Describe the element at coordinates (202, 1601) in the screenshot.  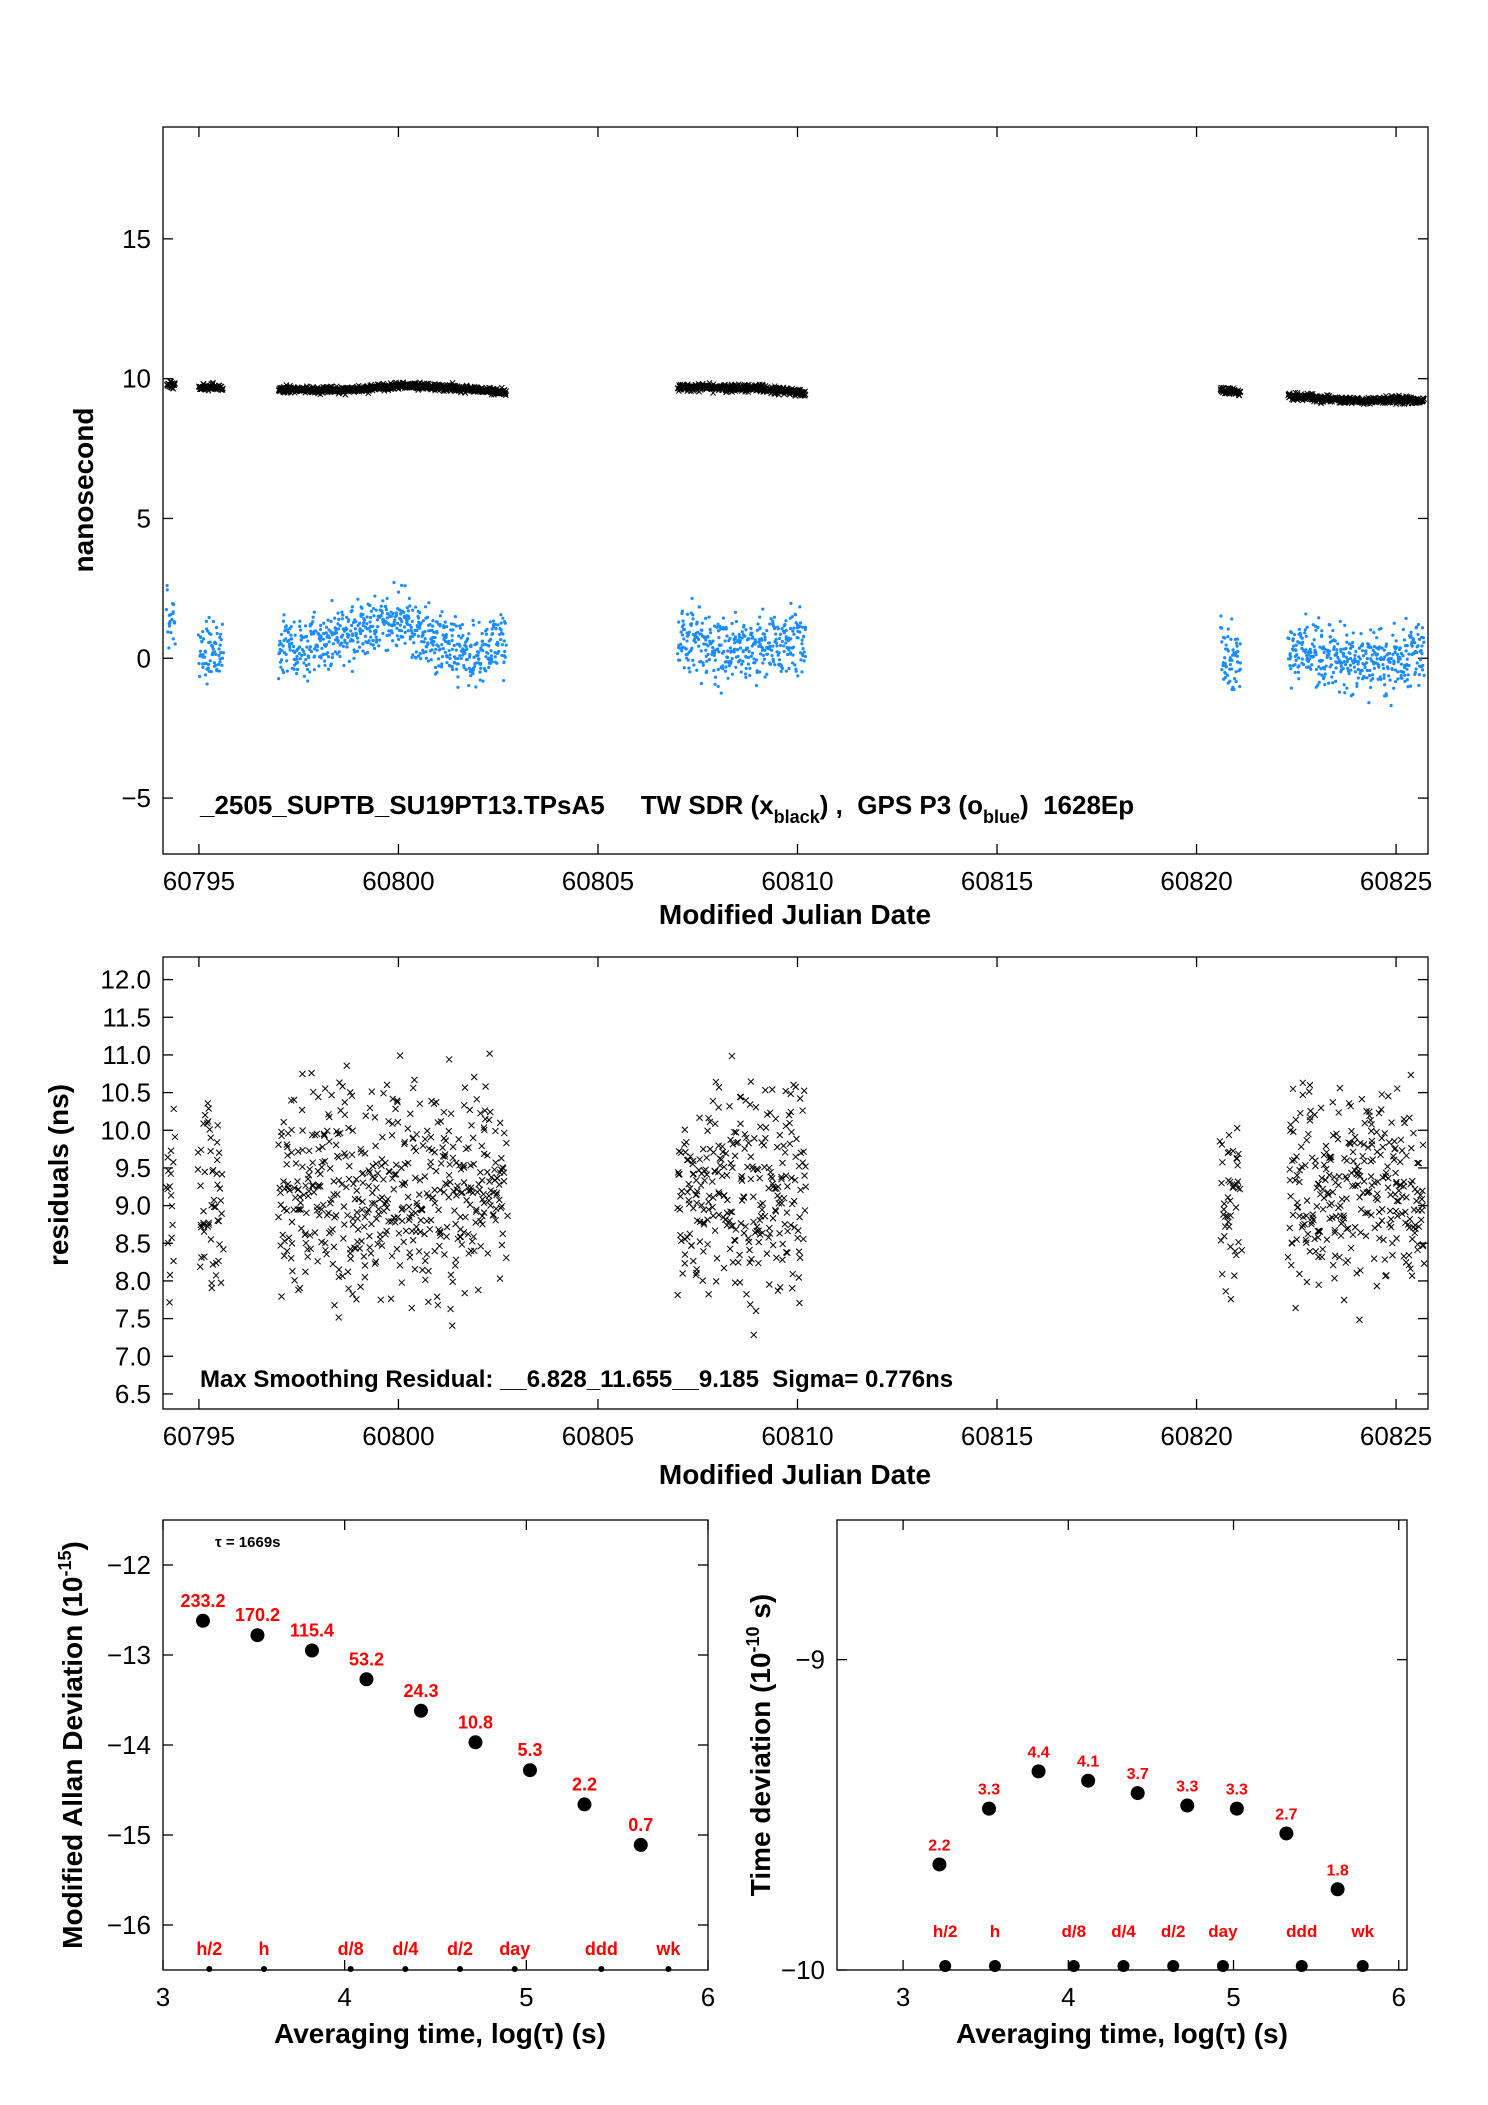
I see `deviation-point-label: 233.2` at that location.